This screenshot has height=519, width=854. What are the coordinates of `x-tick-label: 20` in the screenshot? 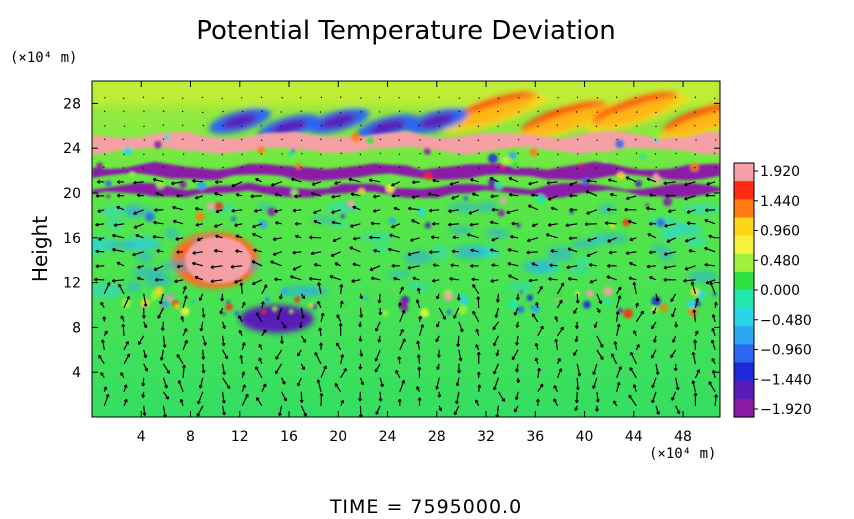 It's located at (338, 437).